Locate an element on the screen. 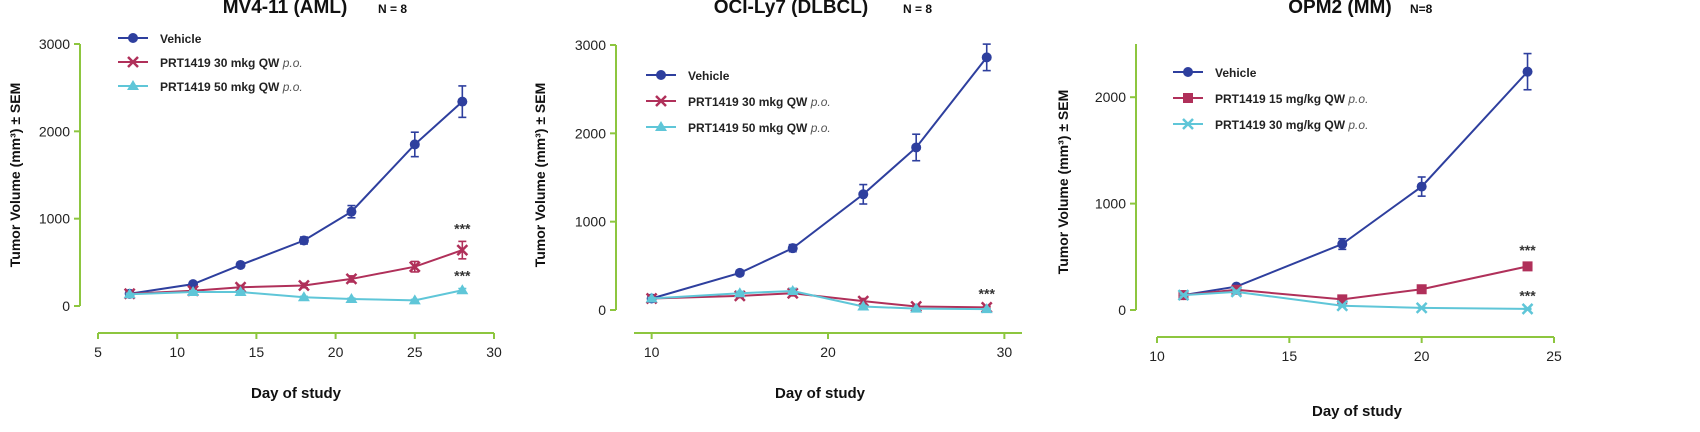  legend-label: PRT1419 15 mg/kg QW p.o. is located at coordinates (1291, 99).